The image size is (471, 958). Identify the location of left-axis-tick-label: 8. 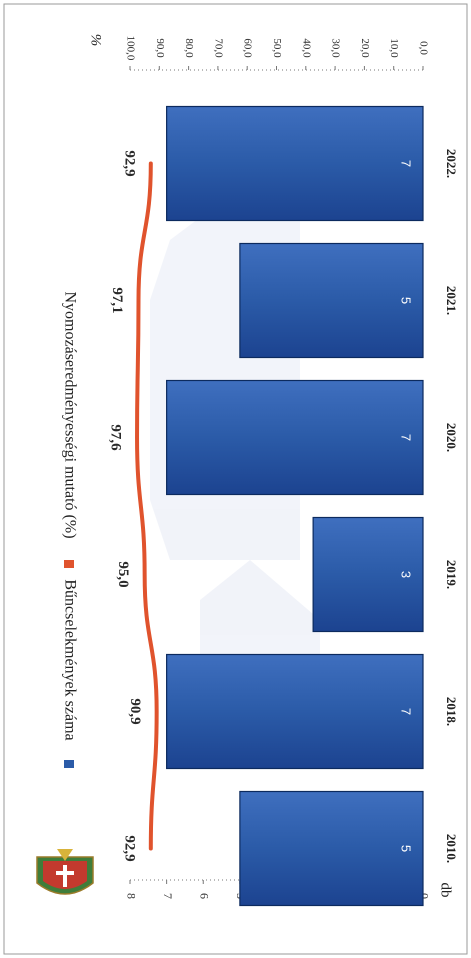
(131, 896).